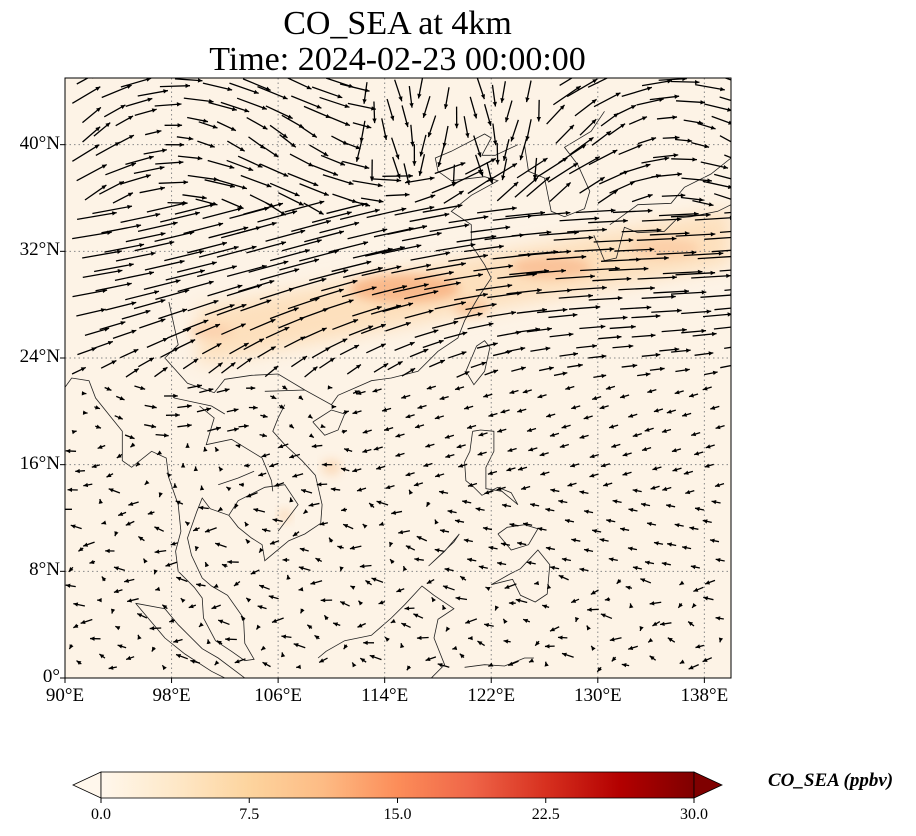 The width and height of the screenshot is (916, 836). What do you see at coordinates (51, 676) in the screenshot?
I see `y-tick-label: 0°` at bounding box center [51, 676].